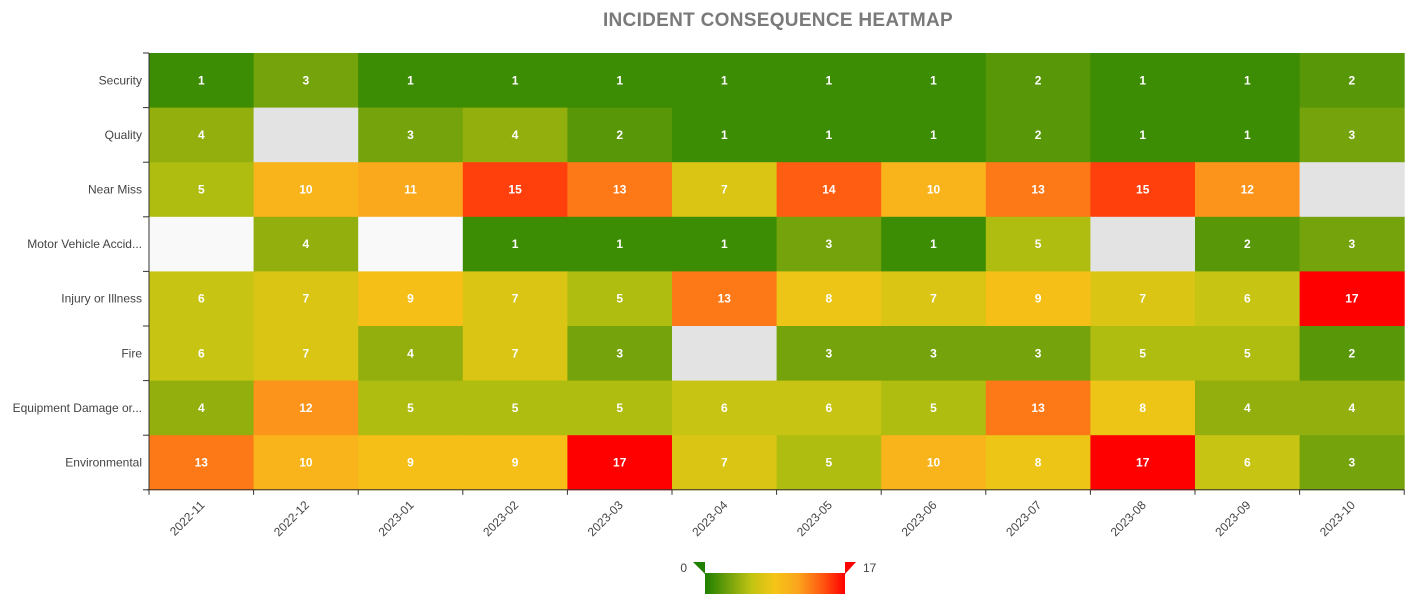 Image resolution: width=1422 pixels, height=610 pixels. I want to click on legend-min-label: 0, so click(683, 568).